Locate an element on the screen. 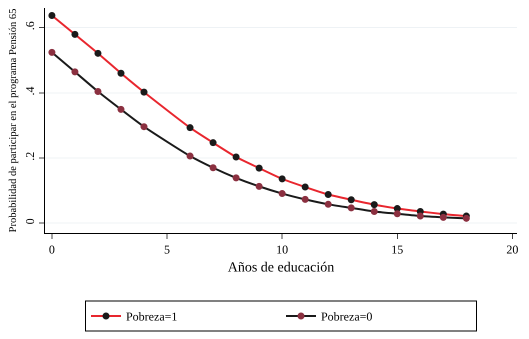 The image size is (529, 339). legend-label: Pobreza=1 is located at coordinates (152, 317).